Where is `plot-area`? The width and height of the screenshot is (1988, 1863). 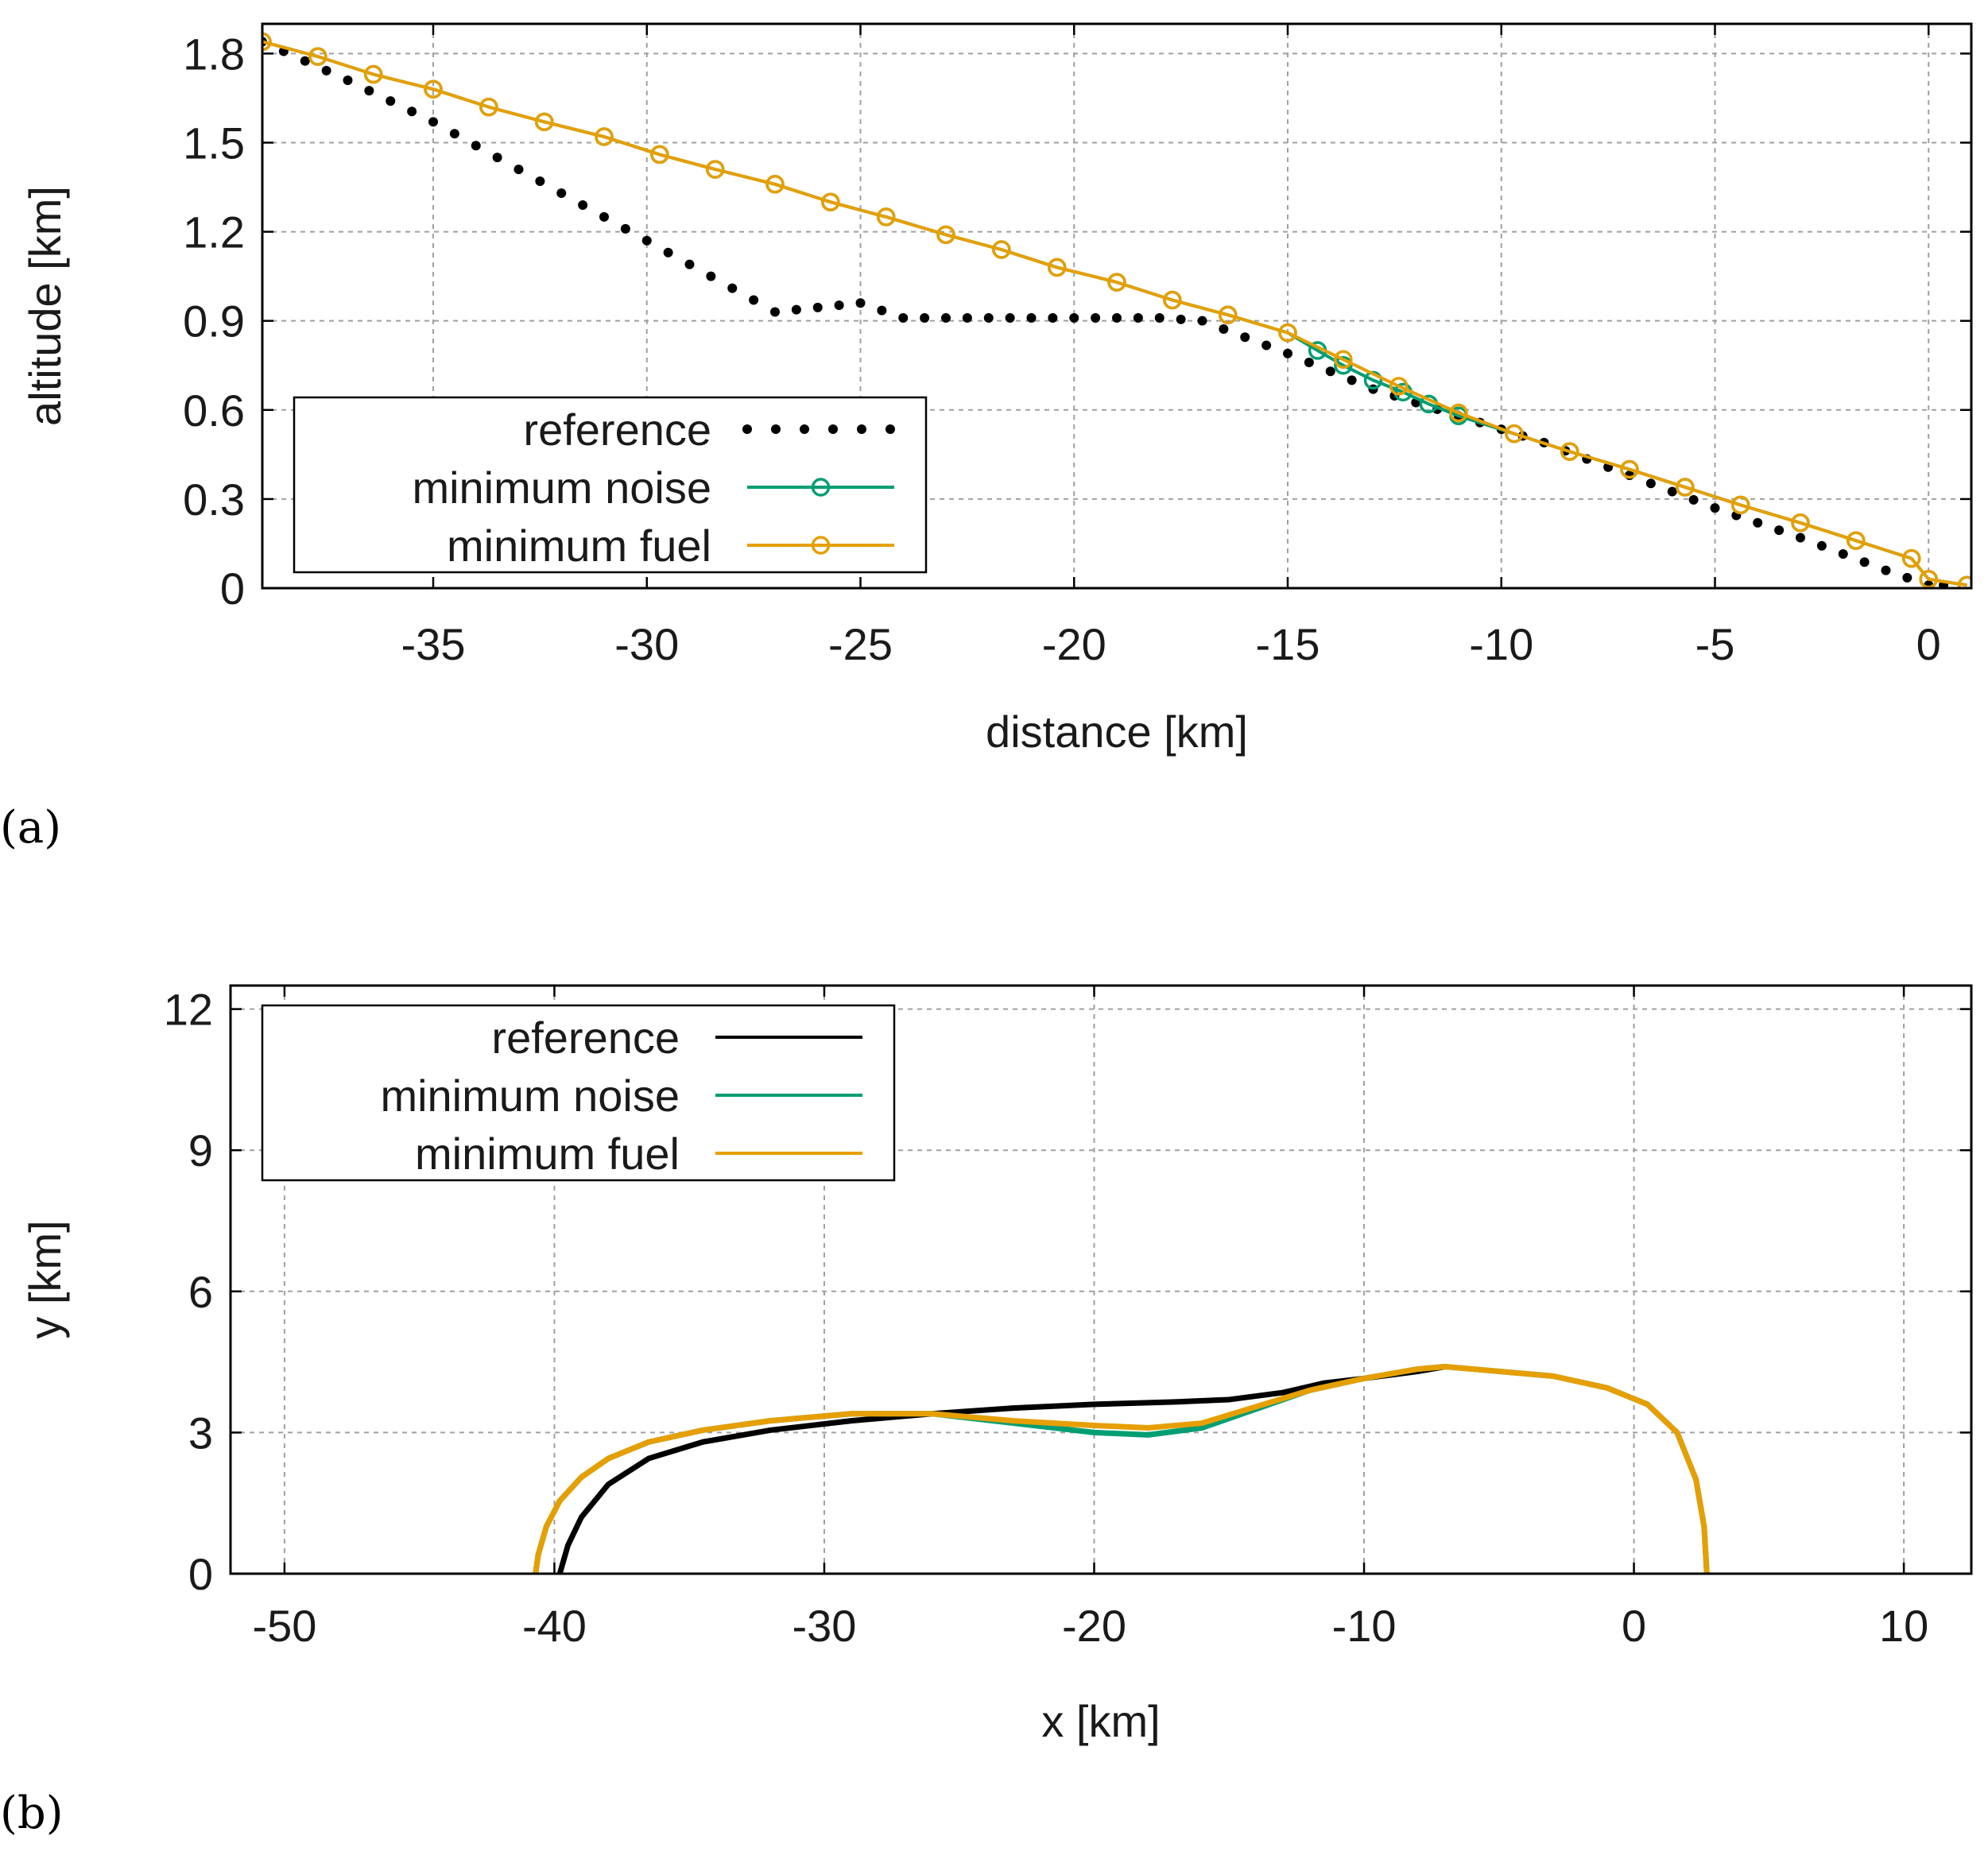
plot-area is located at coordinates (1121, 1469).